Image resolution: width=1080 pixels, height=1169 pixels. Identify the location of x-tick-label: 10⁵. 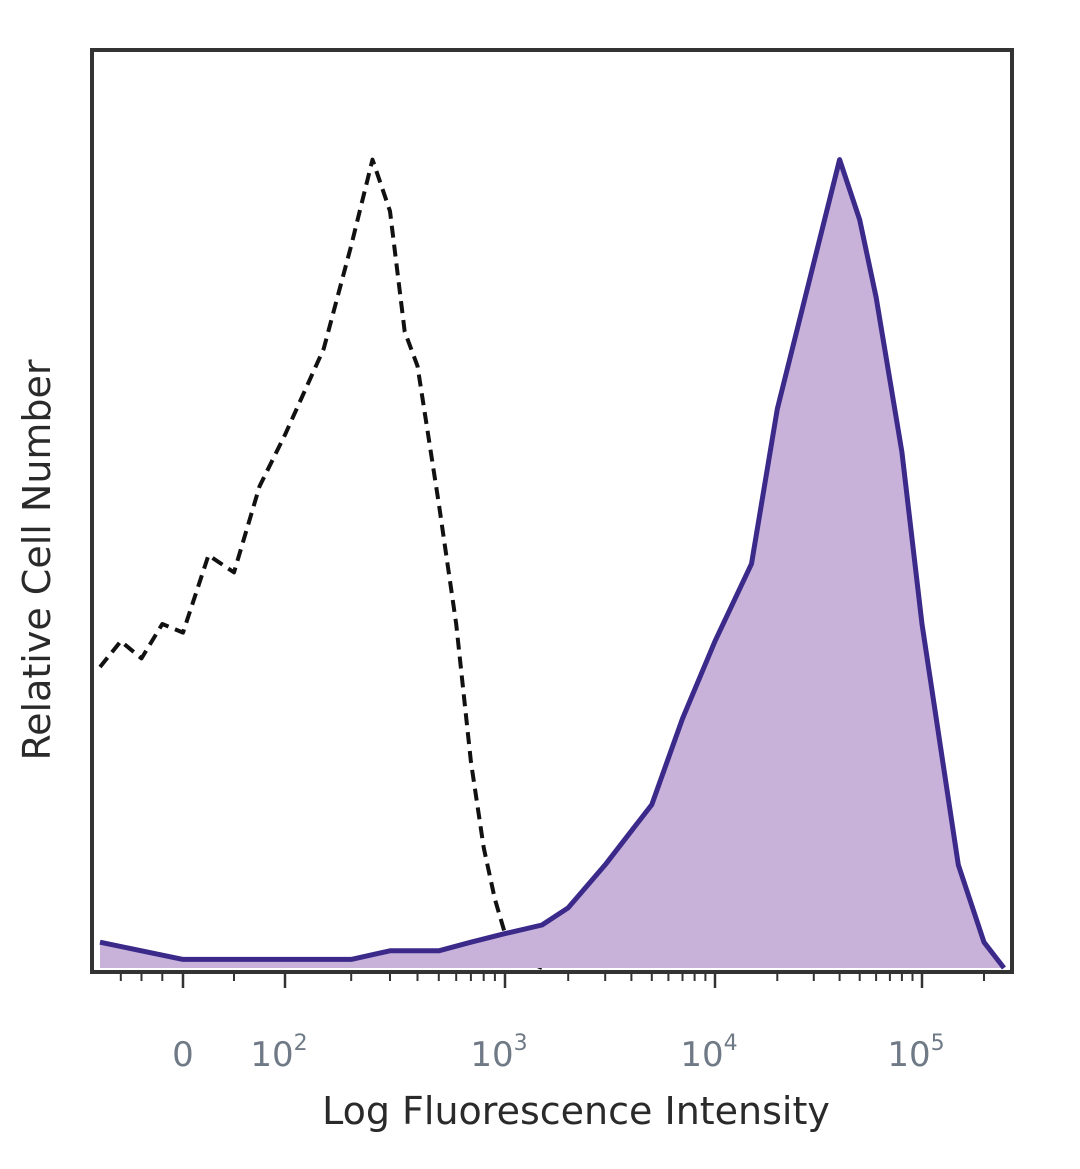
(915, 1053).